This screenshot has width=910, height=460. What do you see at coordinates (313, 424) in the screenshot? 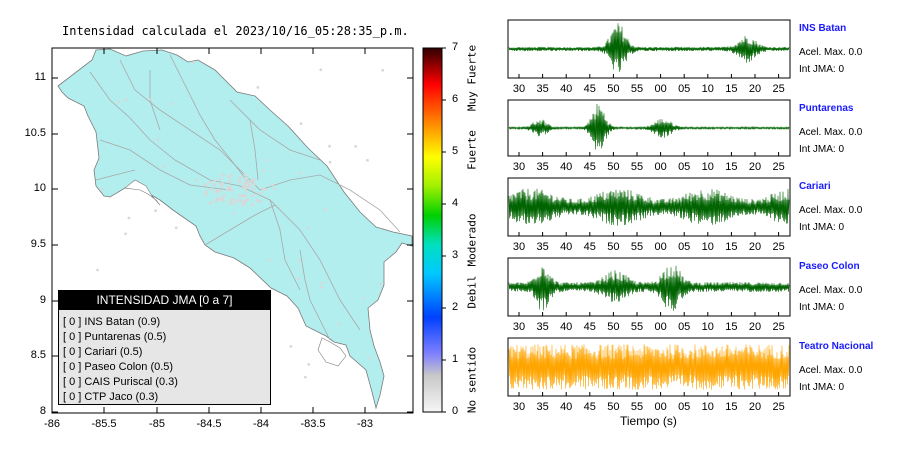
I see `map-x-tick-label: -83.5` at bounding box center [313, 424].